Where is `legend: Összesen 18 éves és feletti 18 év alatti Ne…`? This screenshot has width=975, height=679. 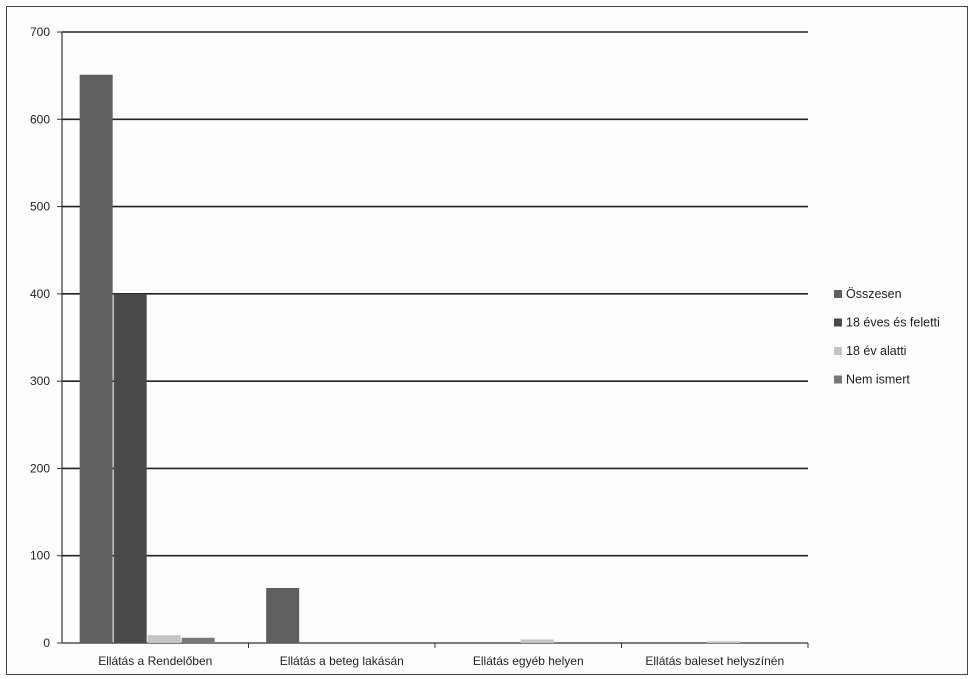
legend: Összesen 18 éves és feletti 18 év alatti Ne… is located at coordinates (887, 337).